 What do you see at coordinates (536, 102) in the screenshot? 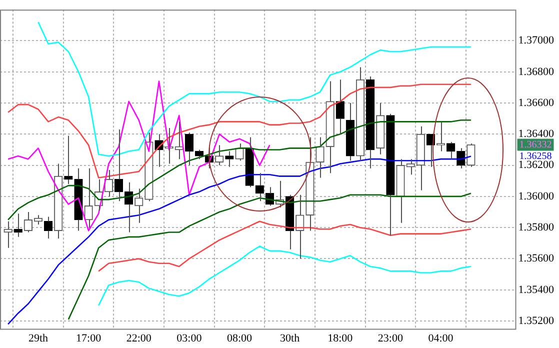
I see `y-tick-label: 1.36600` at bounding box center [536, 102].